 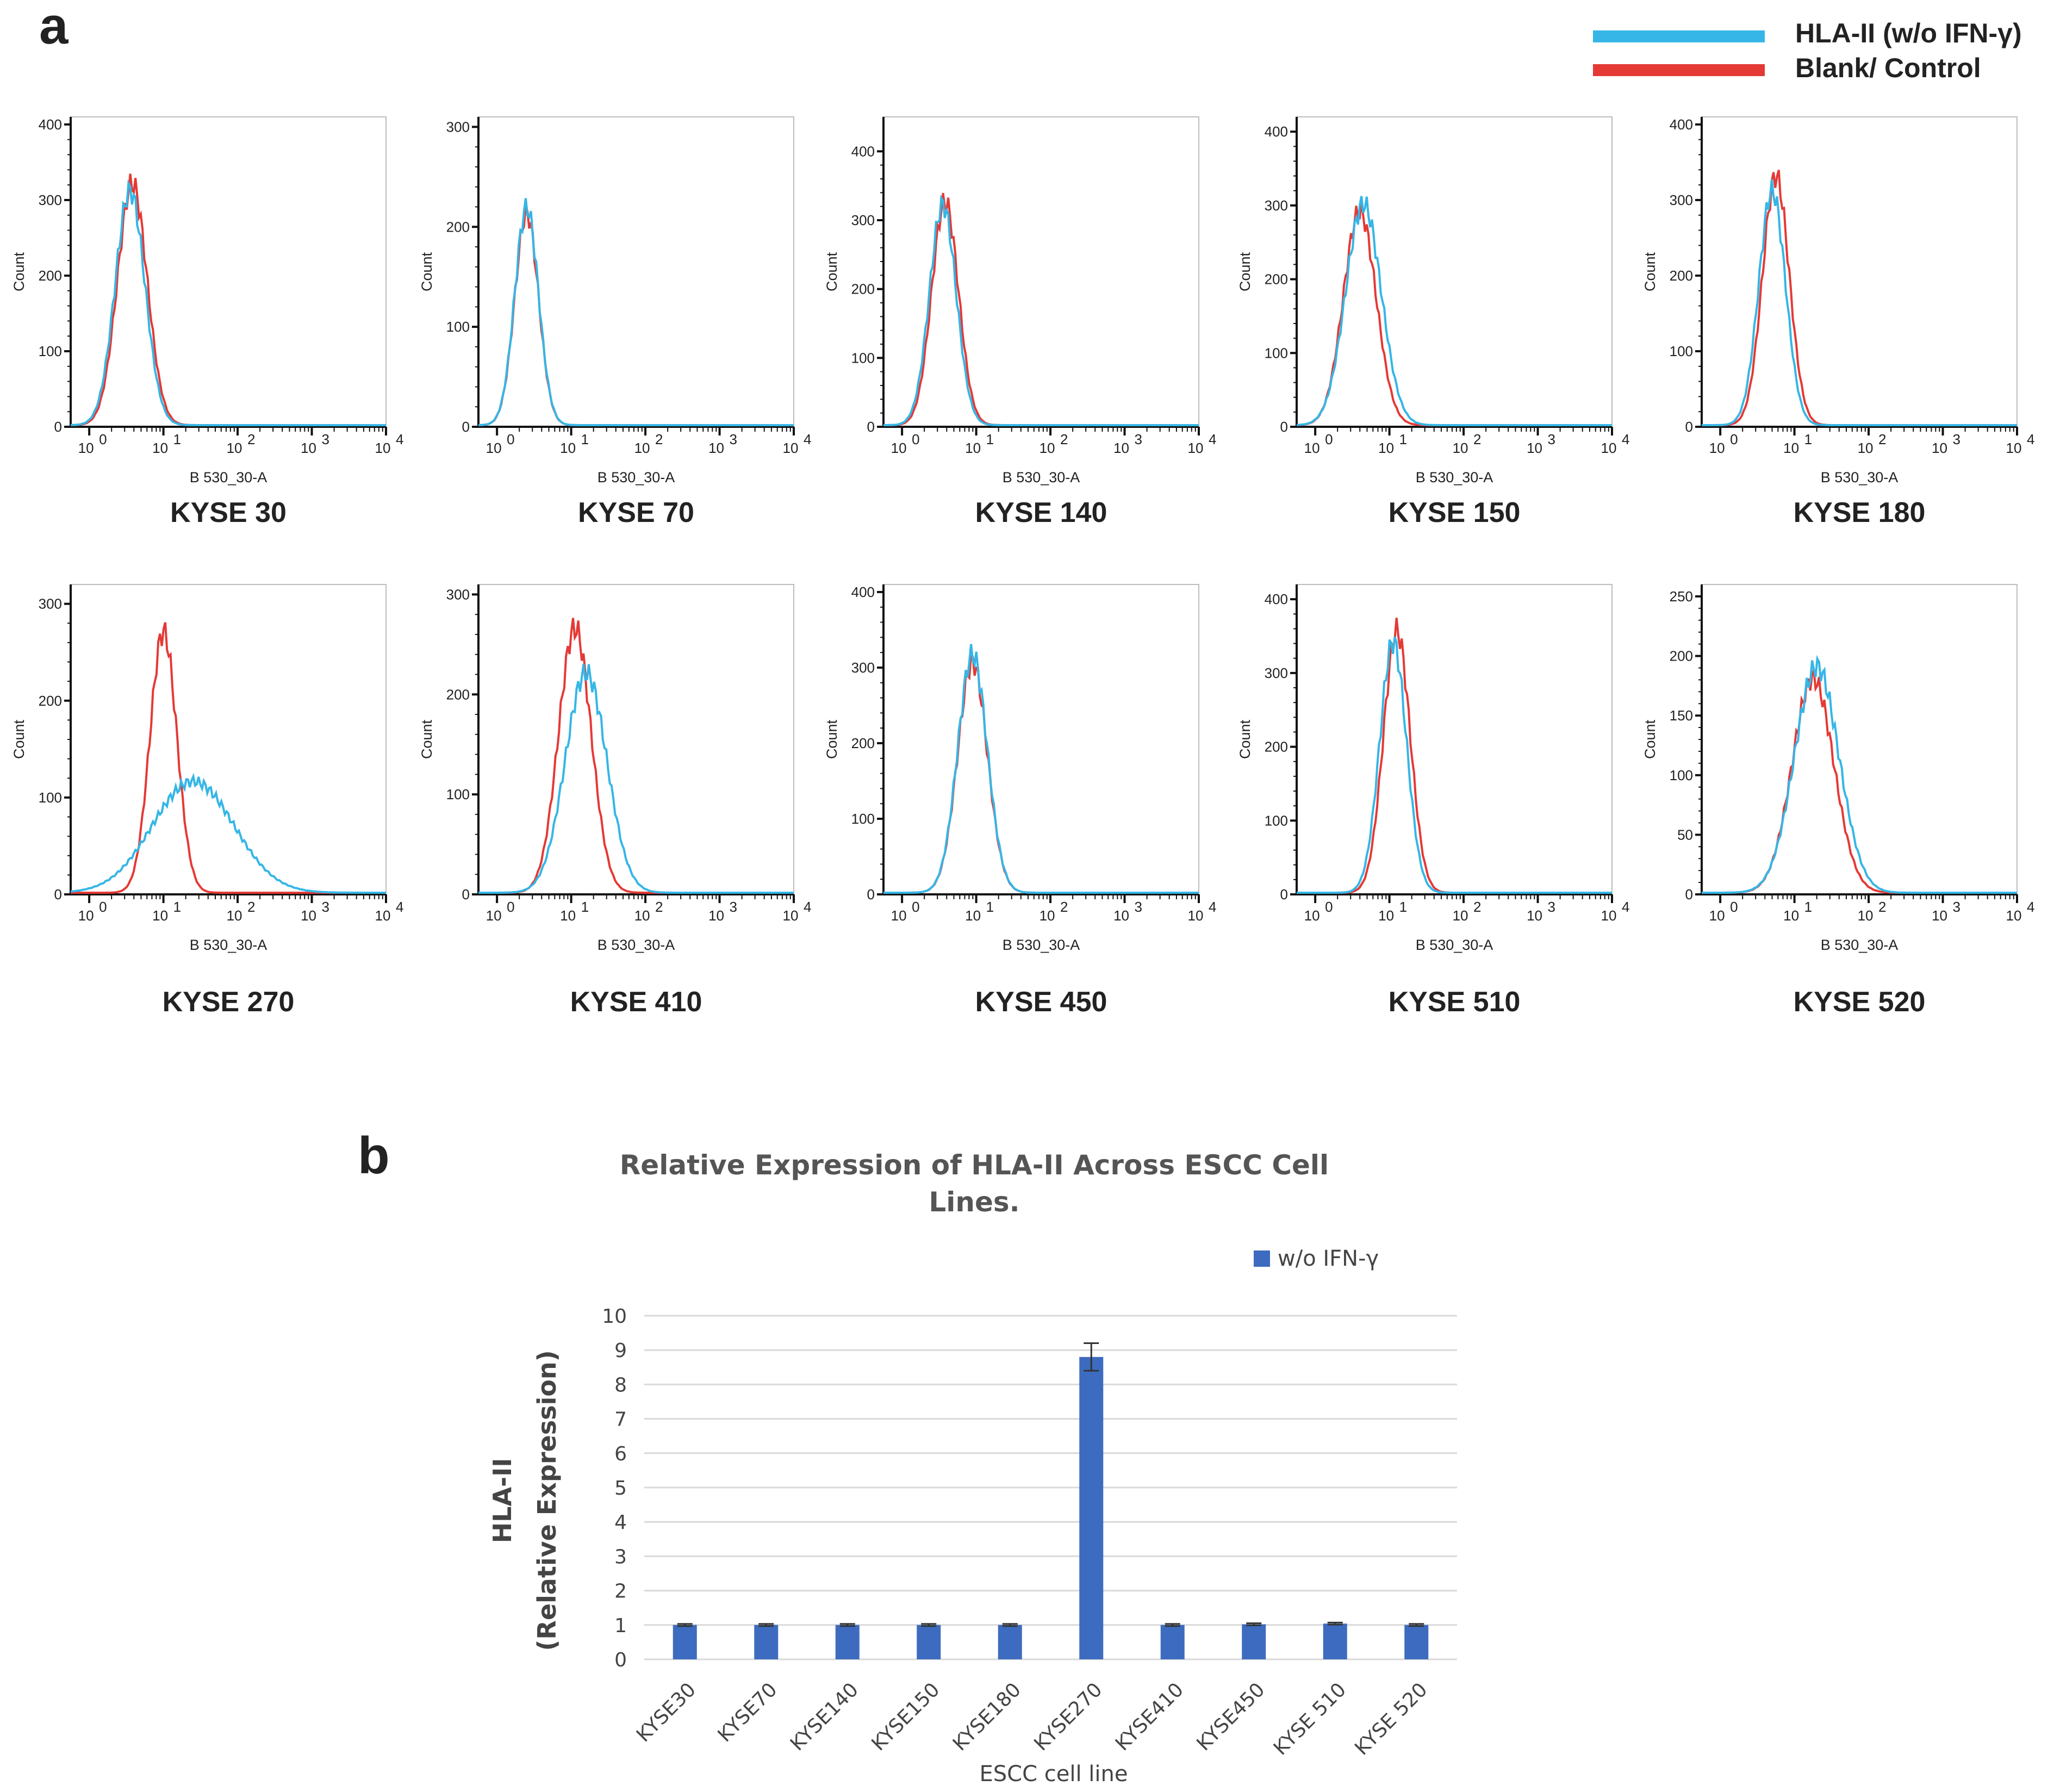 What do you see at coordinates (620, 1454) in the screenshot?
I see `bar-y-tick-label: 6` at bounding box center [620, 1454].